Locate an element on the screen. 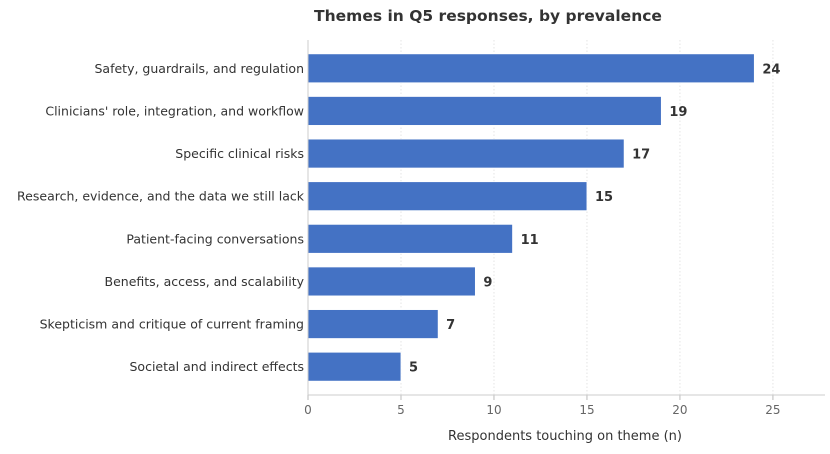  data-label: 11 is located at coordinates (530, 240).